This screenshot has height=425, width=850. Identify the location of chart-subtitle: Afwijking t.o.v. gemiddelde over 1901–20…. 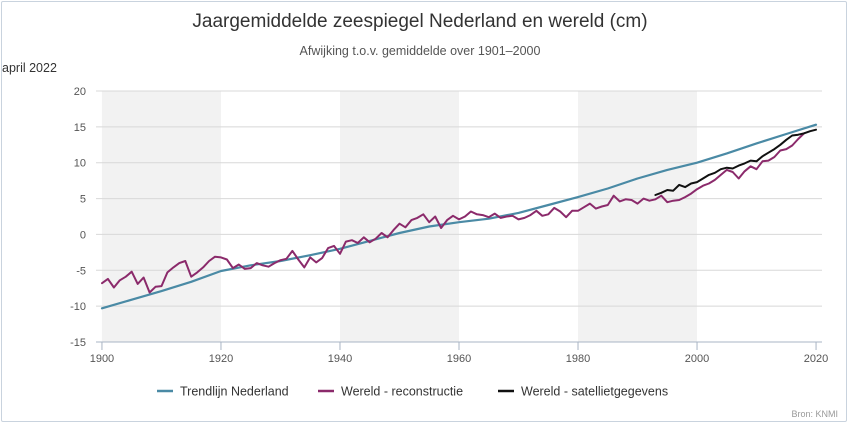
(420, 51).